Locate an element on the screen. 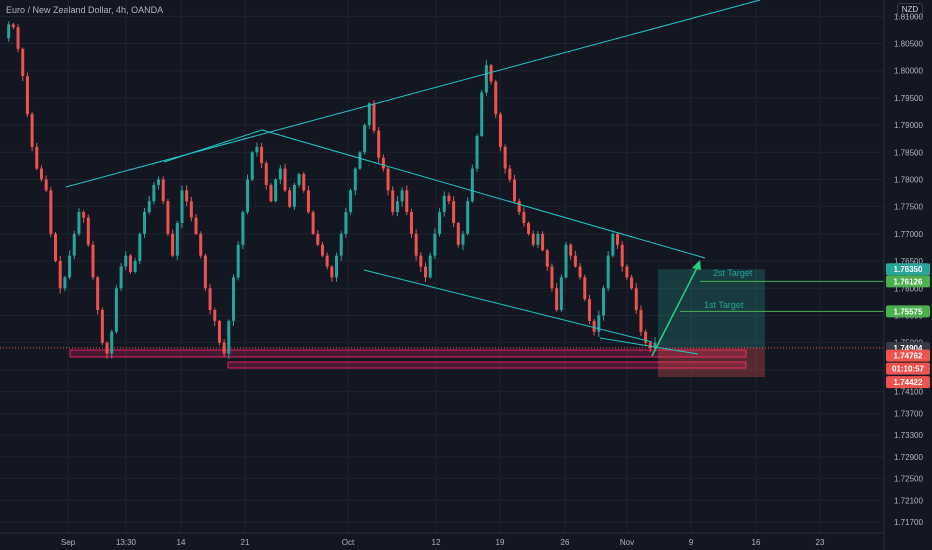 This screenshot has height=550, width=932. y-tick-label: 1.73700 is located at coordinates (908, 413).